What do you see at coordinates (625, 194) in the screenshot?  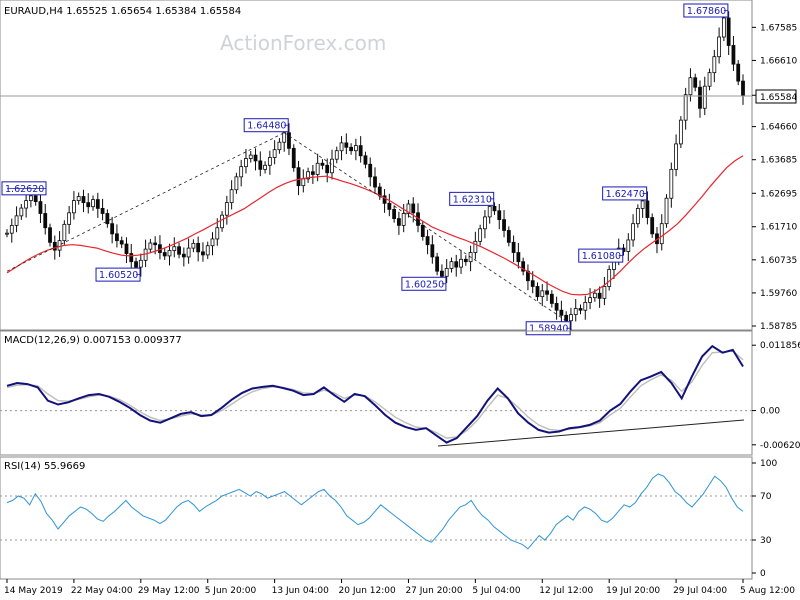 I see `annotation-label: 1.62470` at bounding box center [625, 194].